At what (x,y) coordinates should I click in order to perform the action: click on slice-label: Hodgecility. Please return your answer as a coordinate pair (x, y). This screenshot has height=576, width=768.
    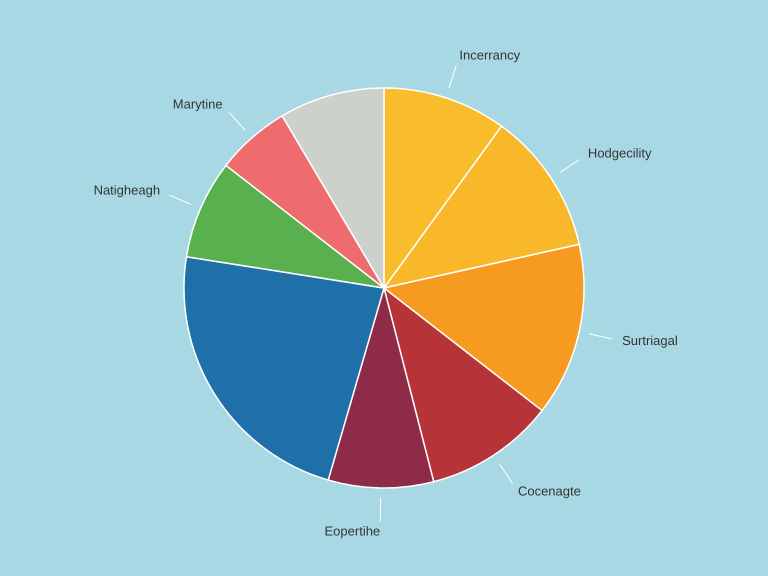
    Looking at the image, I should click on (620, 153).